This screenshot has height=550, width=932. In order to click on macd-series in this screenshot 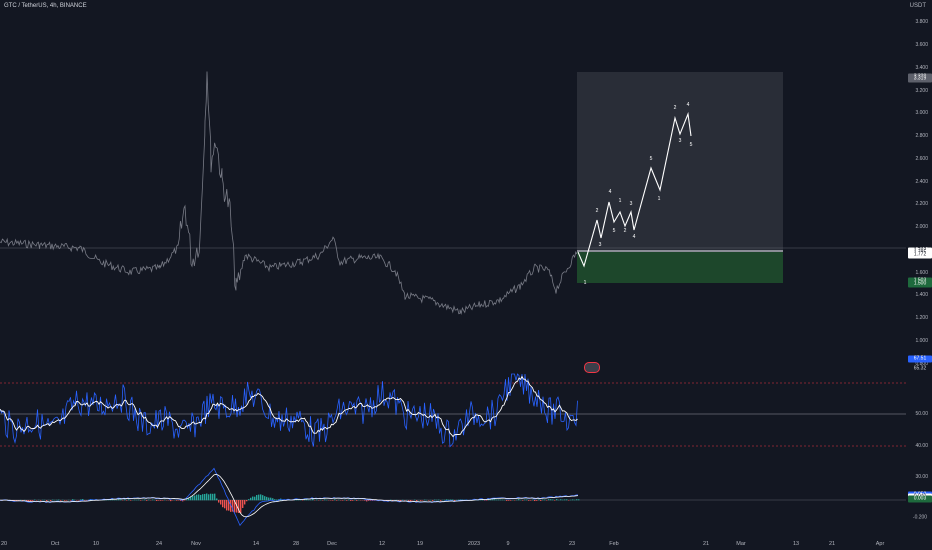, I will do `click(289, 497)`.